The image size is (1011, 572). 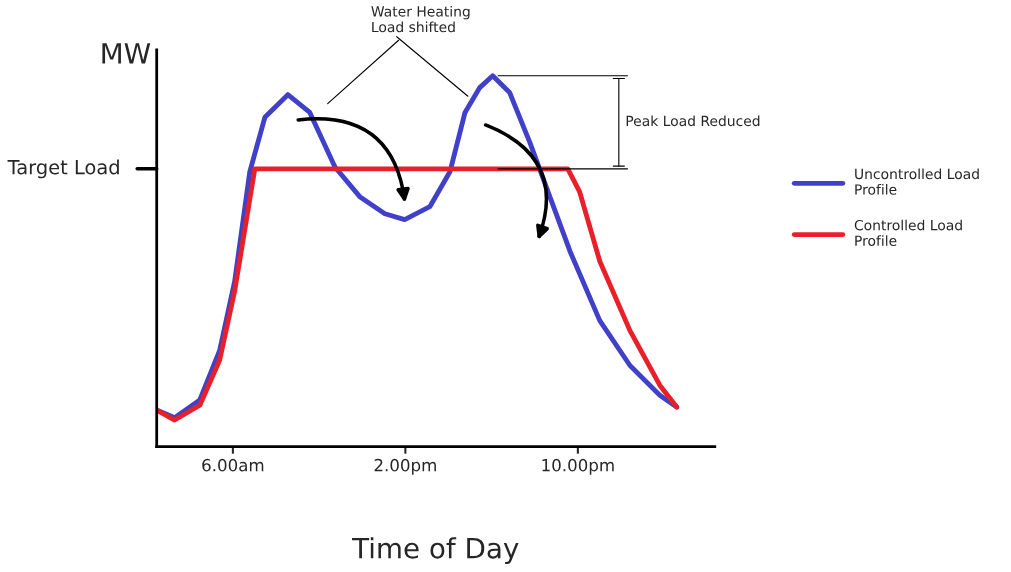 I want to click on x-tick-label: 10.00pm, so click(x=578, y=466).